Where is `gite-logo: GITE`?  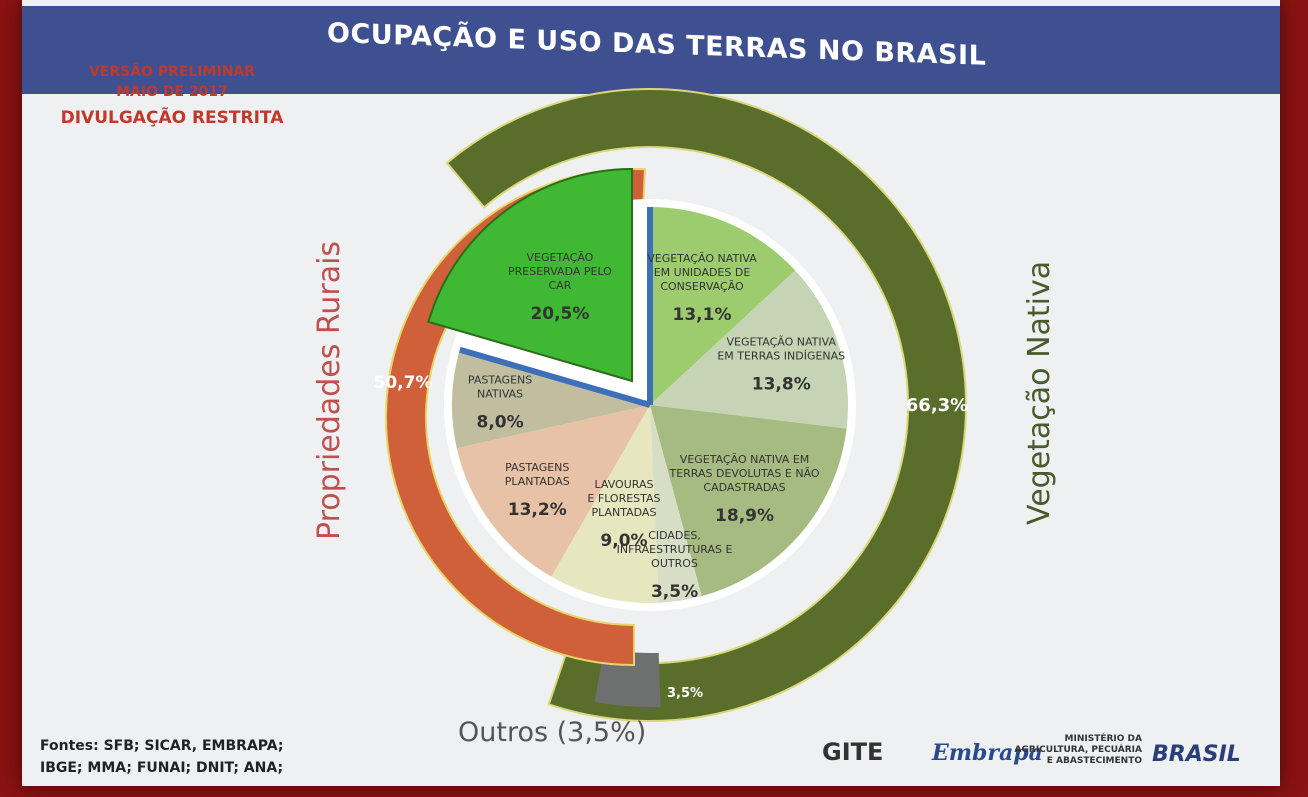 gite-logo: GITE is located at coordinates (852, 752).